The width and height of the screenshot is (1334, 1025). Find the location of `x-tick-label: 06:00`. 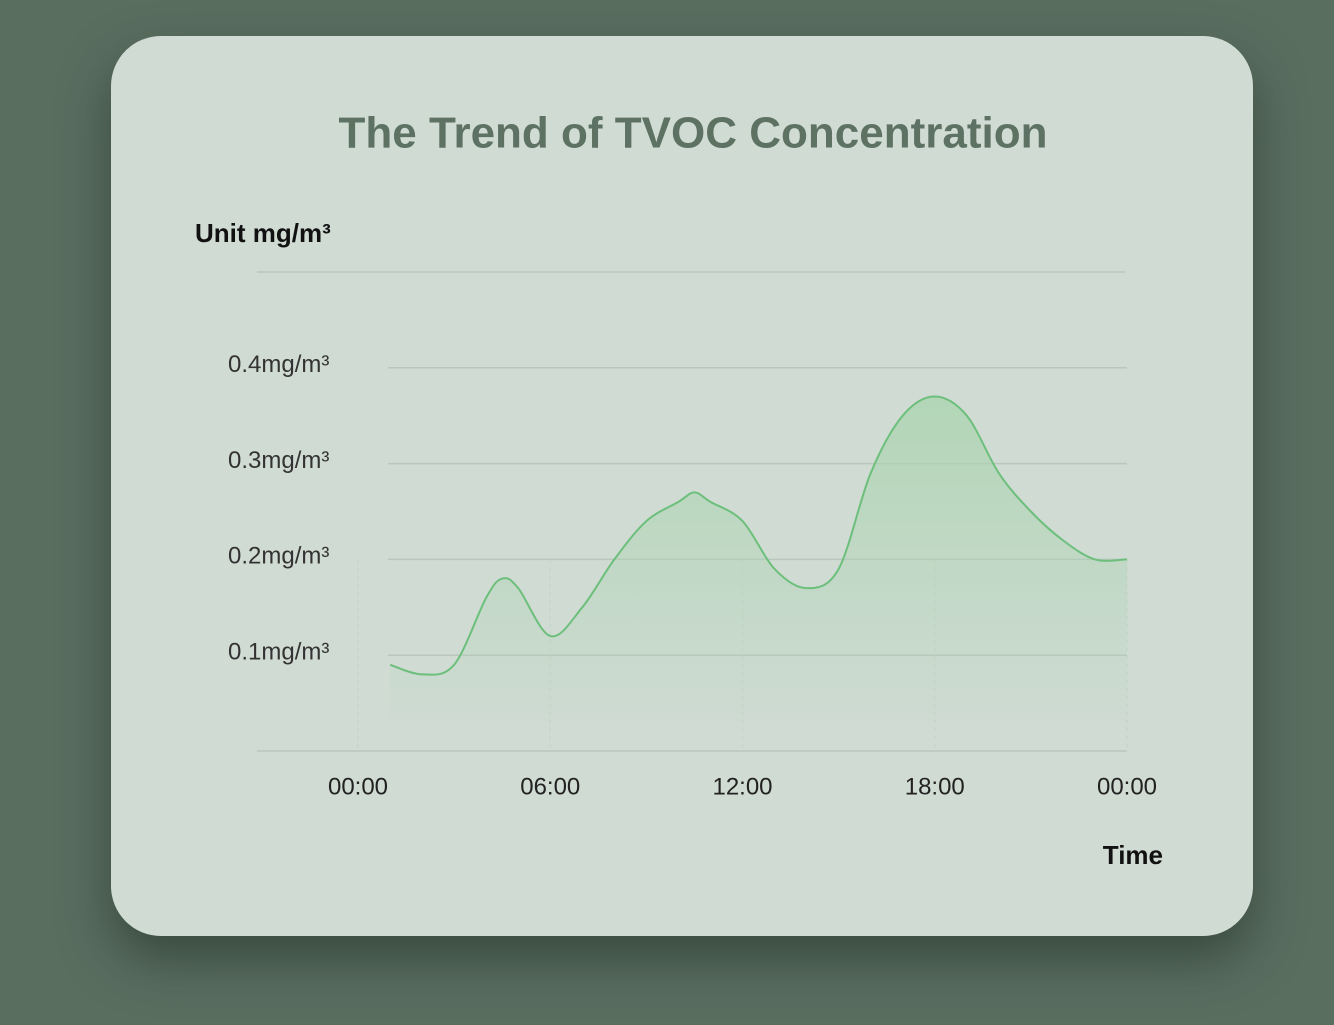

x-tick-label: 06:00 is located at coordinates (550, 786).